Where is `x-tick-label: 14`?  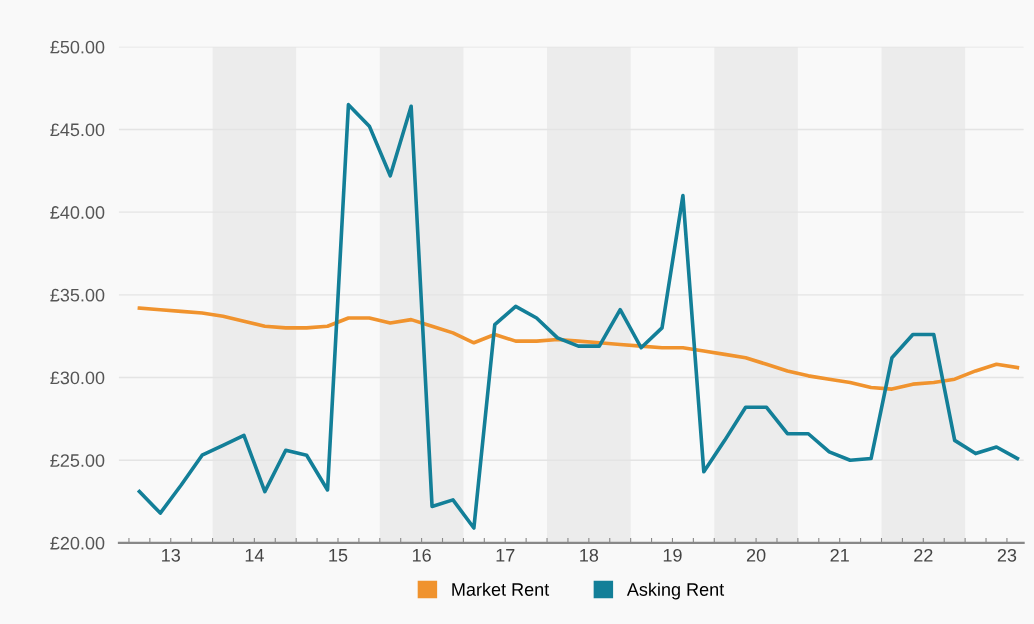
x-tick-label: 14 is located at coordinates (254, 555).